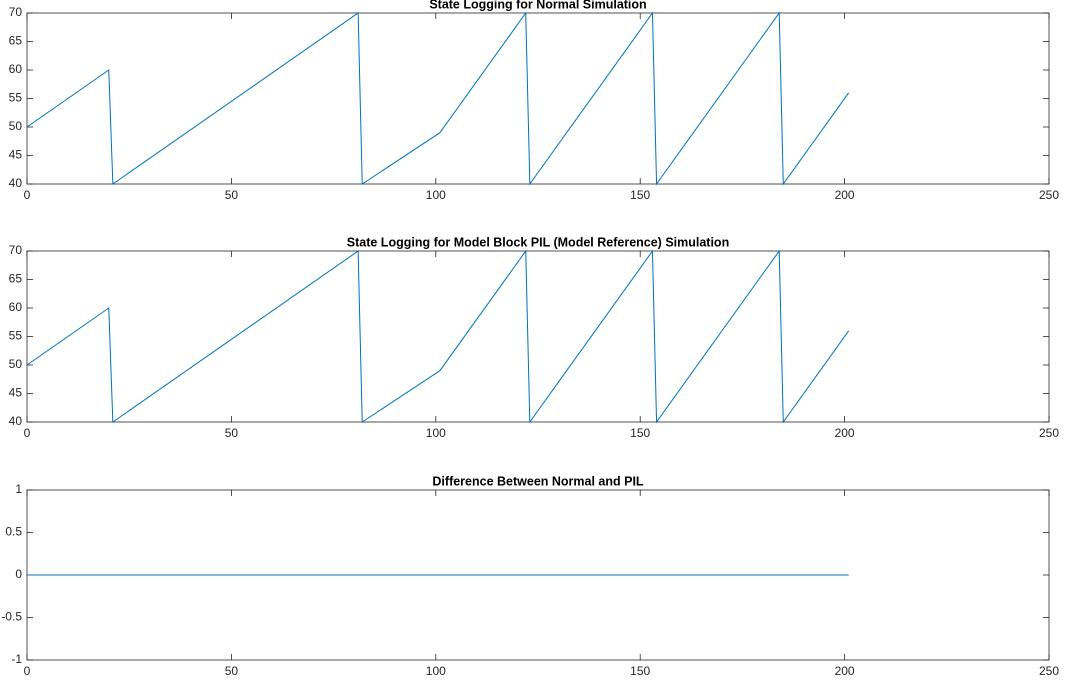 The height and width of the screenshot is (697, 1074). I want to click on y-tick-label: -1, so click(16, 659).